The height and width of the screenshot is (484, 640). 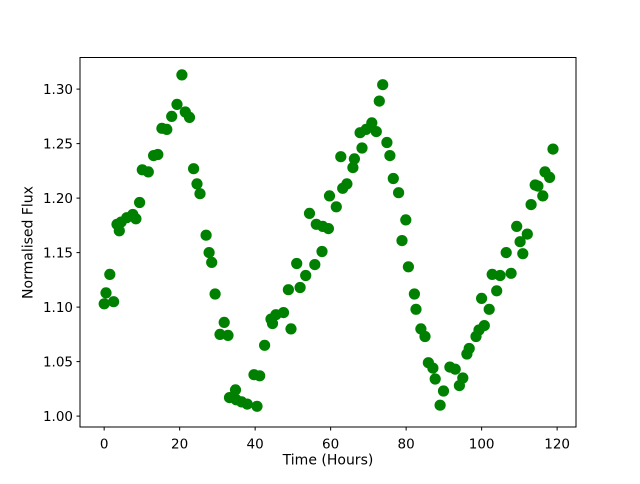 What do you see at coordinates (482, 445) in the screenshot?
I see `x-tick-label: 100` at bounding box center [482, 445].